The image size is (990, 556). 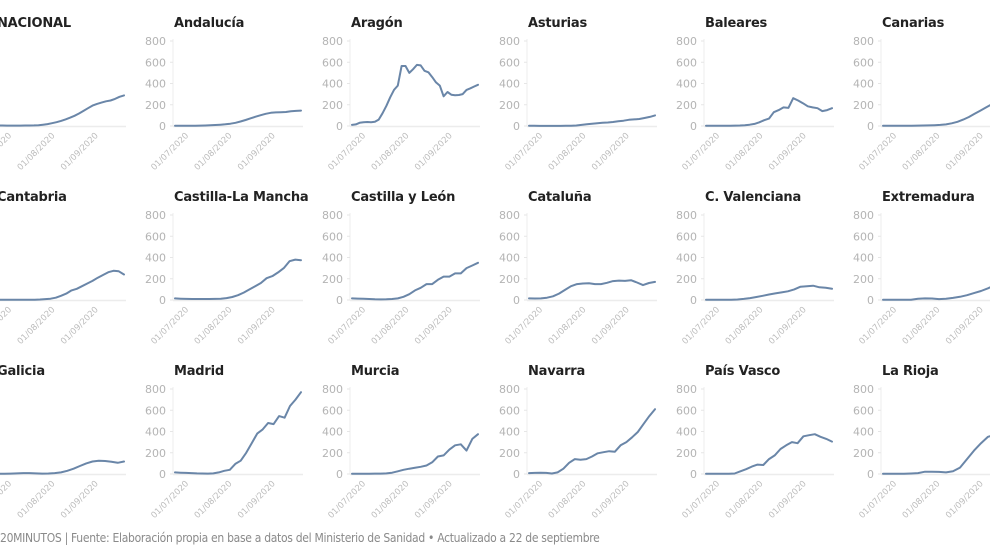 I want to click on chart-title: Baleares, so click(x=736, y=23).